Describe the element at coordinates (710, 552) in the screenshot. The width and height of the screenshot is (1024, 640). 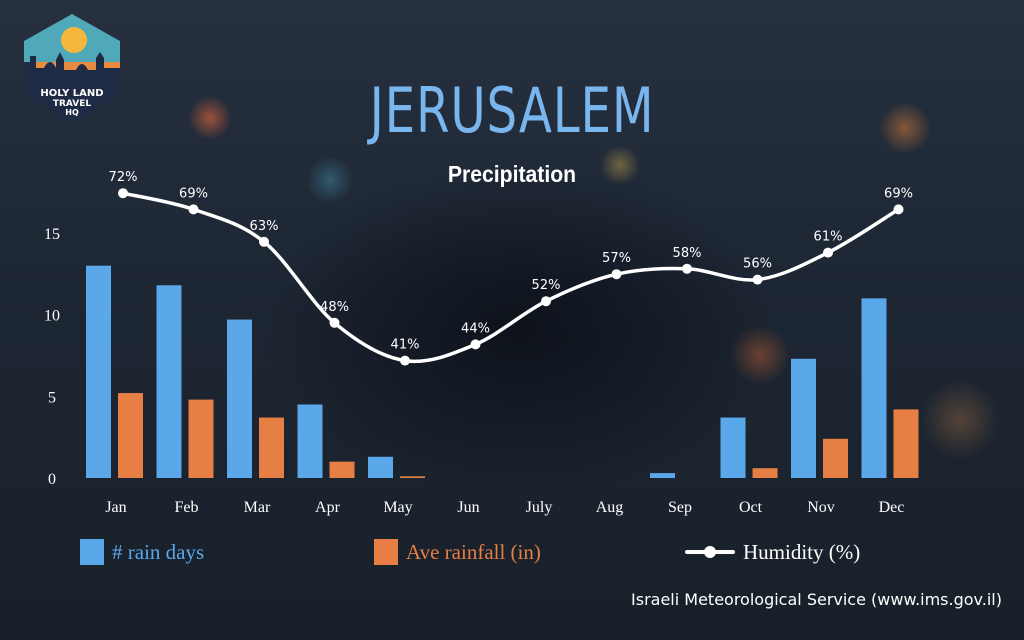
I see `legend-line-humidity` at that location.